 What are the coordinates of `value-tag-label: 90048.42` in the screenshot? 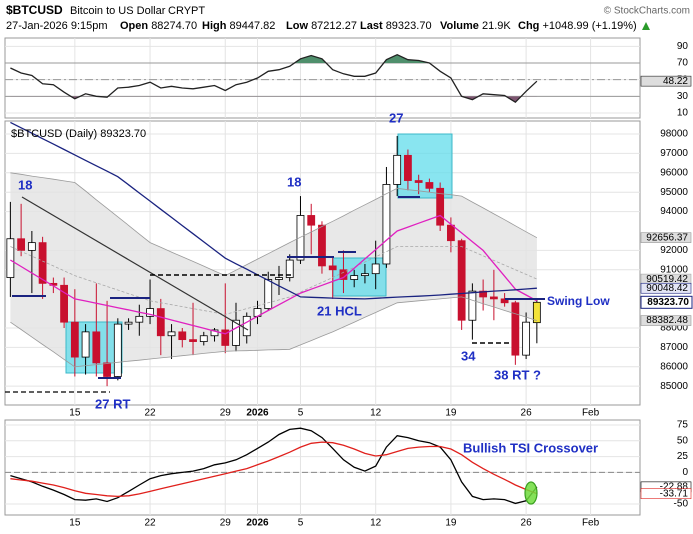 It's located at (667, 288).